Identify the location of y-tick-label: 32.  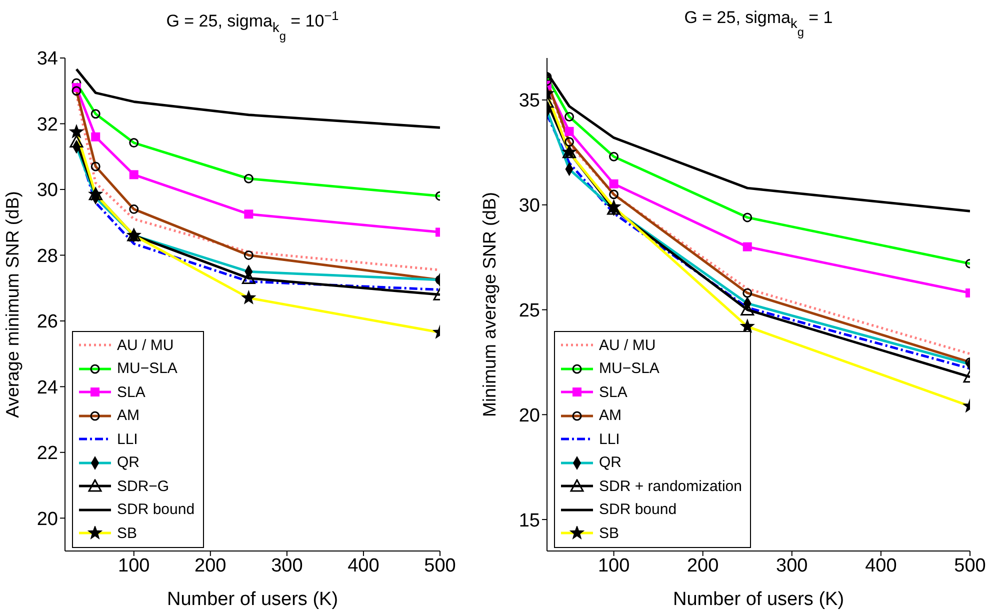
(47, 125).